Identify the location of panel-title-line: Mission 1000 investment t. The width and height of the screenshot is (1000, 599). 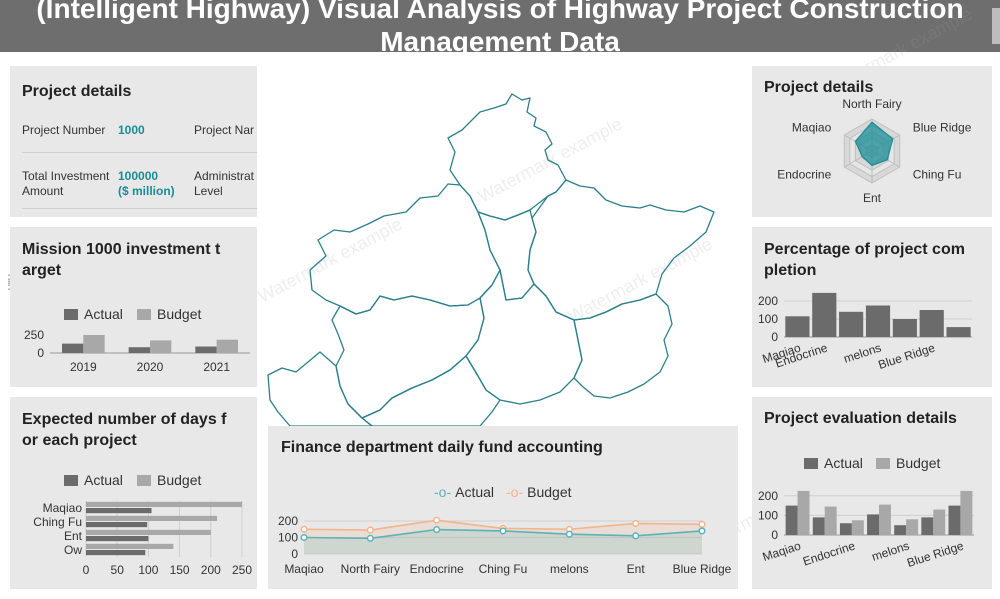
(121, 249).